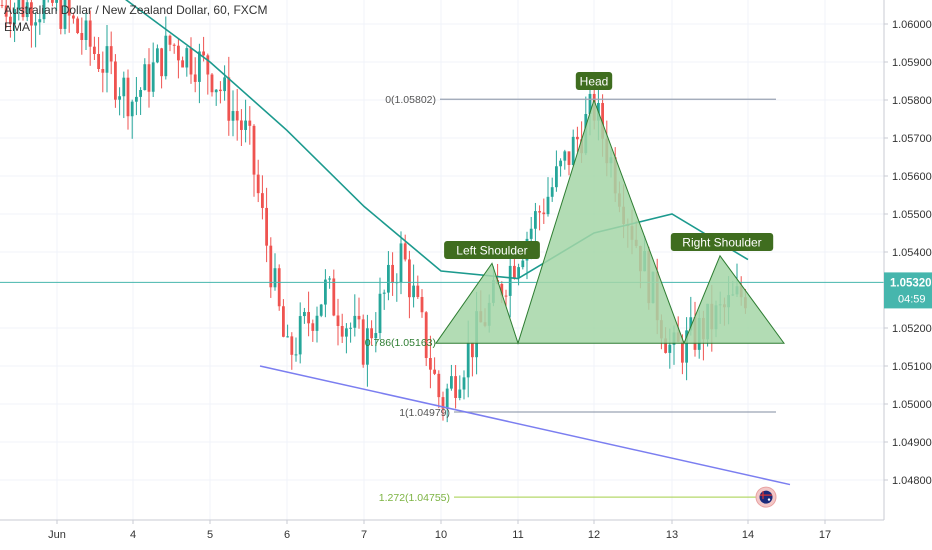  What do you see at coordinates (912, 481) in the screenshot?
I see `price-tick-label: 1.04800` at bounding box center [912, 481].